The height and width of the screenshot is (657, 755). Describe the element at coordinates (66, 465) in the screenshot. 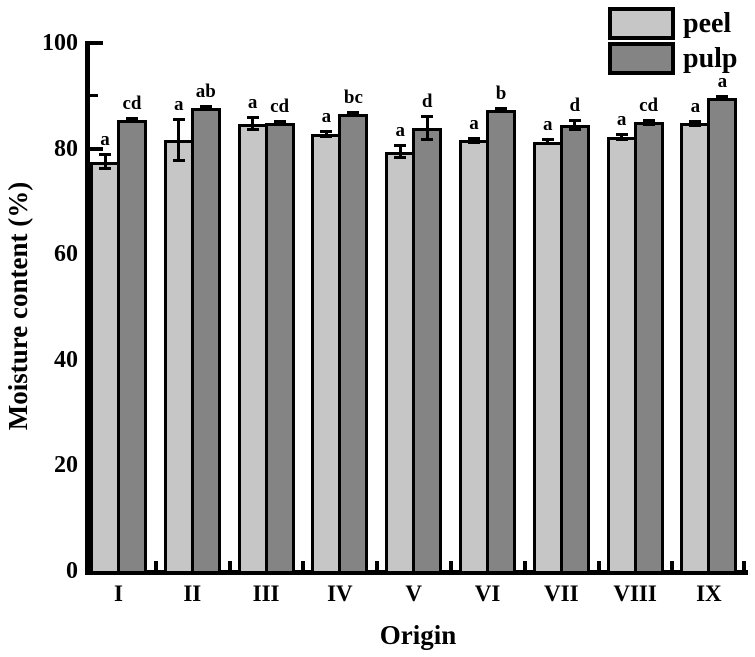

I see `y-tick-label: 20` at that location.